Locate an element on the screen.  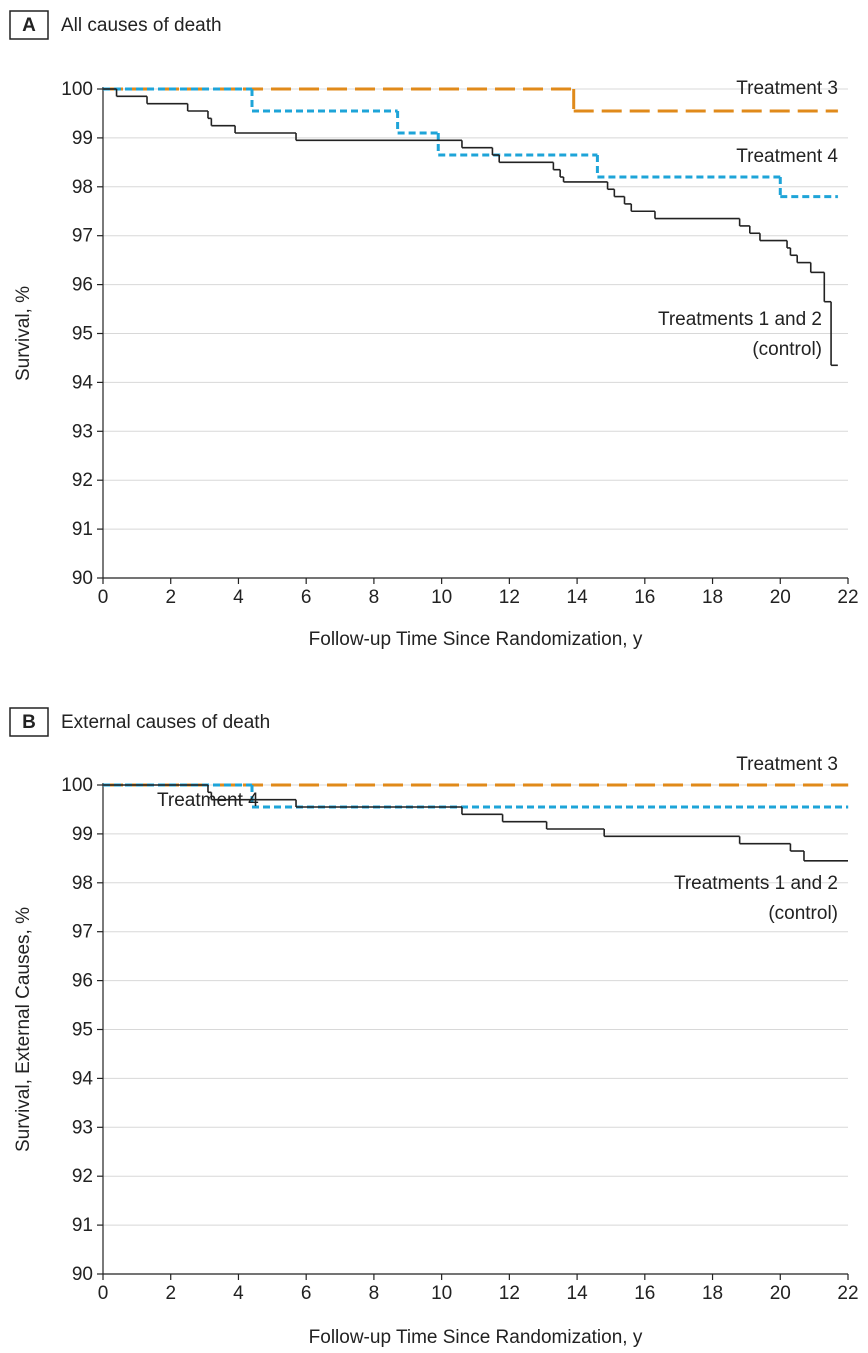
y-axis-label: Survival, External Causes, % is located at coordinates (23, 1029).